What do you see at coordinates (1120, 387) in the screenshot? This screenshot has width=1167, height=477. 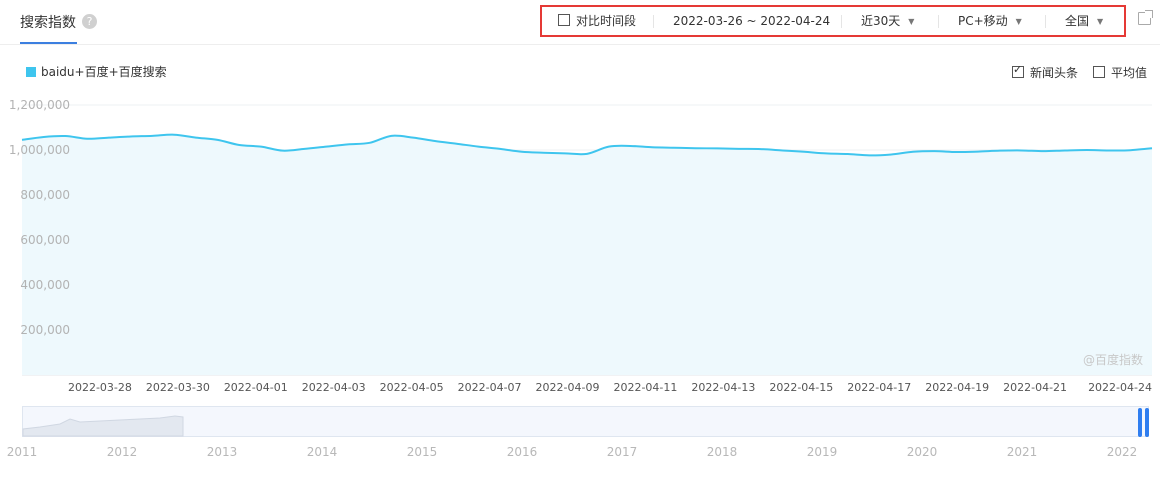 I see `x-tick-label: 2022-04-24` at bounding box center [1120, 387].